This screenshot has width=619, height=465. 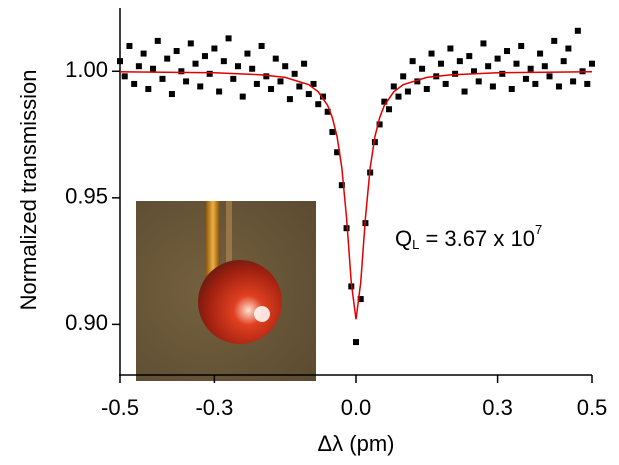 I want to click on annotation: QL = 3.67 x 107, so click(x=468, y=237).